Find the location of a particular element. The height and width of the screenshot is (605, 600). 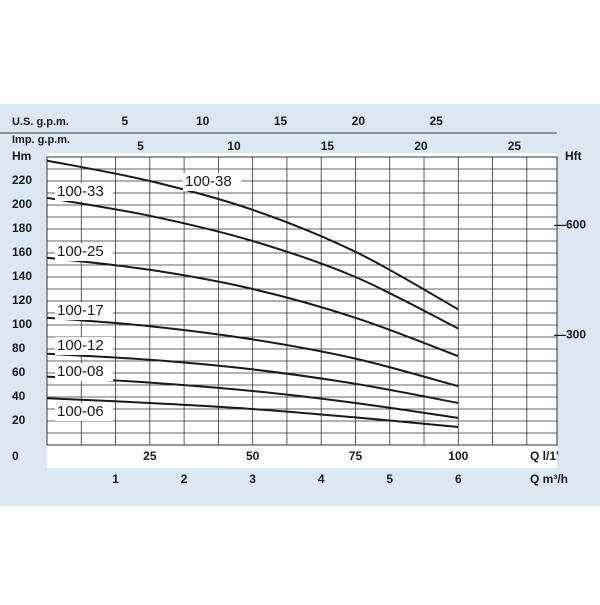

top-axis-label: U.S. g.p.m. is located at coordinates (40, 122).